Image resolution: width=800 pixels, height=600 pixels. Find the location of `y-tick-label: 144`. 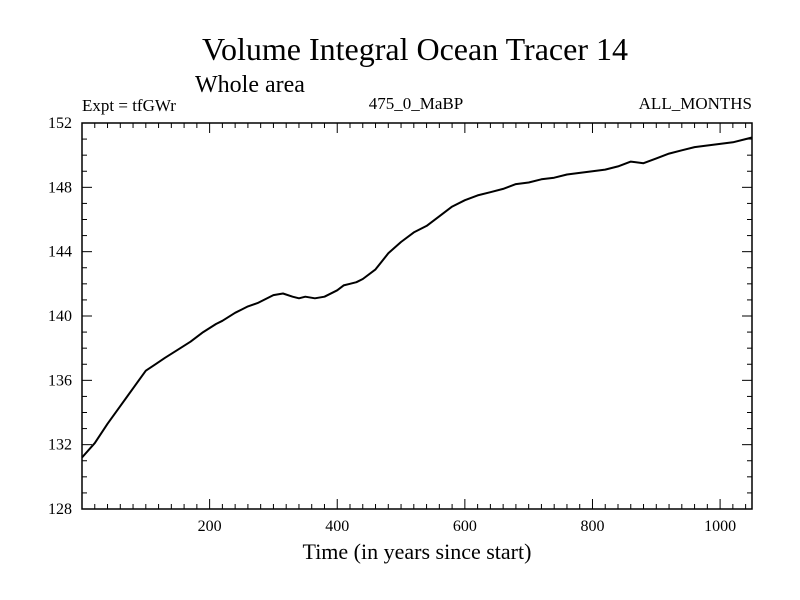

y-tick-label: 144 is located at coordinates (60, 252).